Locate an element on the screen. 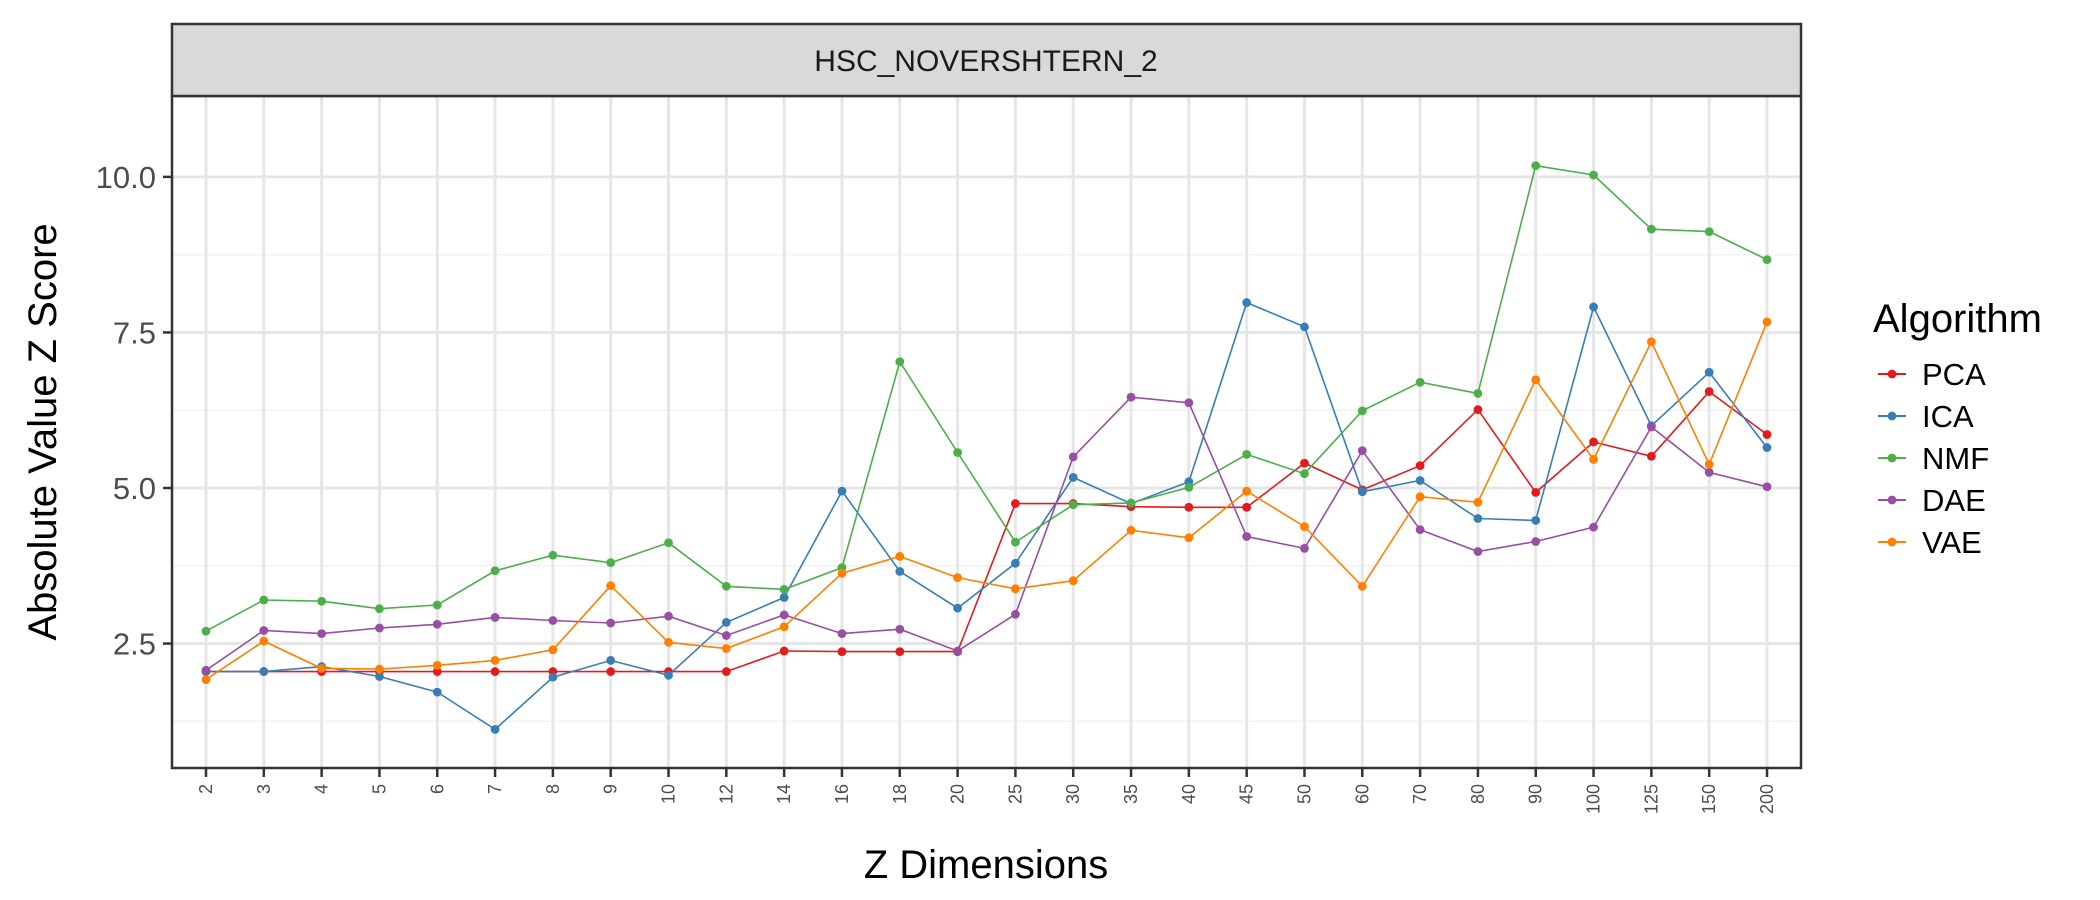  legend: Algorithm PCA ICA NMF DAE VAE is located at coordinates (1957, 428).